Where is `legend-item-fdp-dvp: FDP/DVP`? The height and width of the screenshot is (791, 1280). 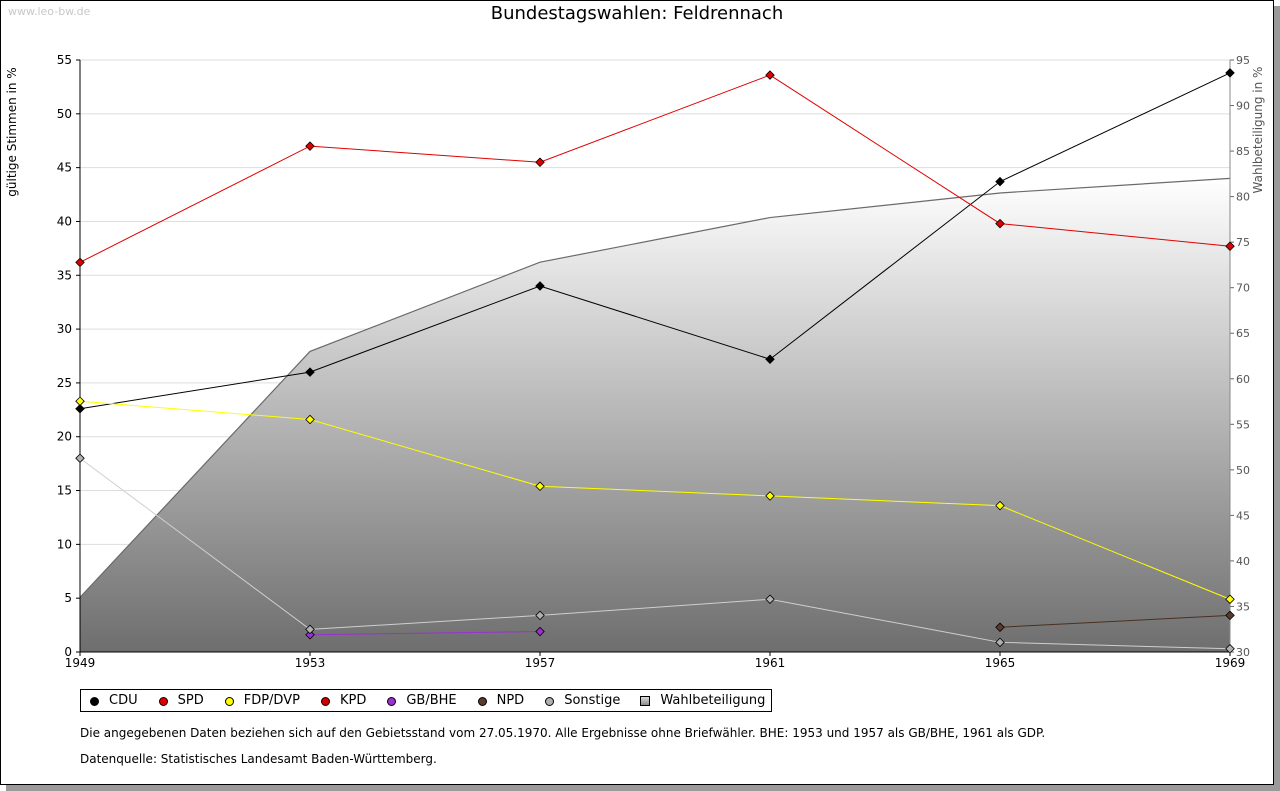 legend-item-fdp-dvp: FDP/DVP is located at coordinates (262, 700).